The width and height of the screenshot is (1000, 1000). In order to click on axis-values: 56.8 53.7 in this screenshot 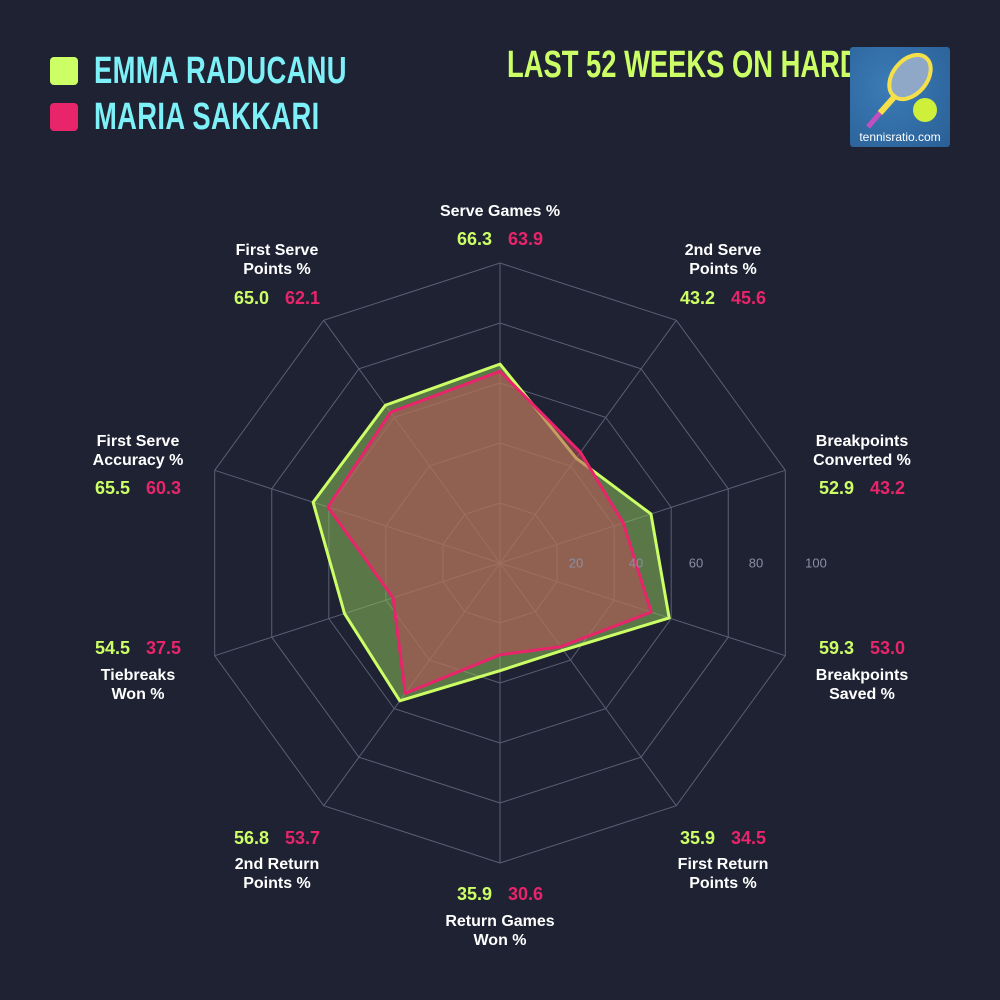, I will do `click(277, 838)`.